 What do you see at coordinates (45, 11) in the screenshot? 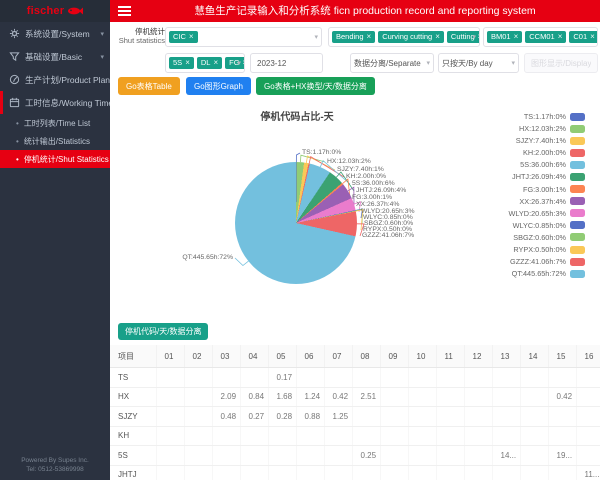
I see `fischer-logo: fischer` at bounding box center [45, 11].